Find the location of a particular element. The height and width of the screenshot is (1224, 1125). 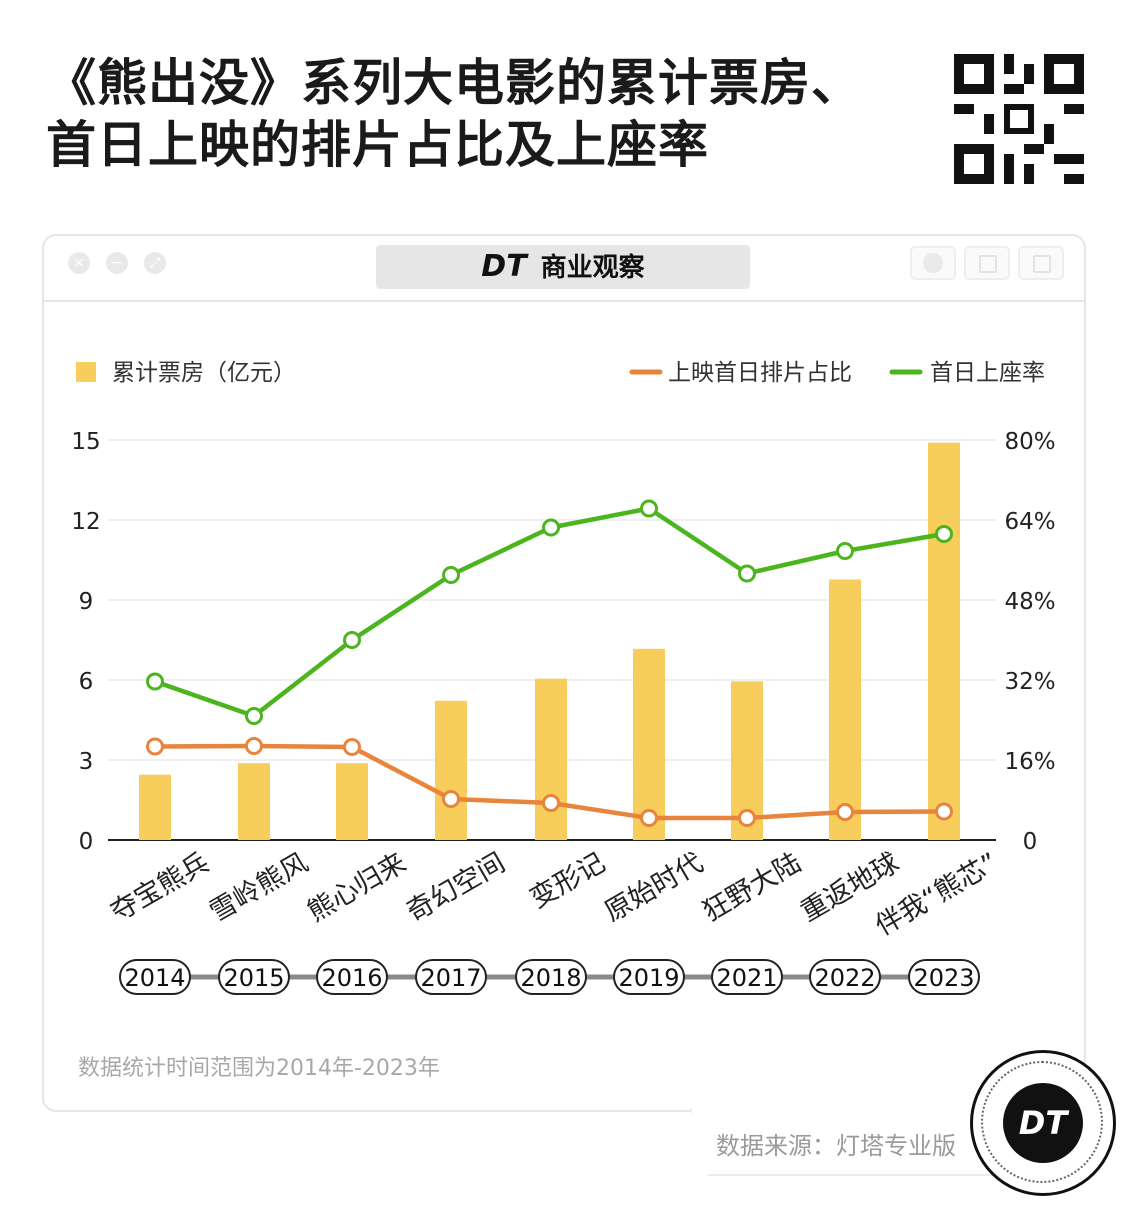

copy-icon is located at coordinates (1041, 263).